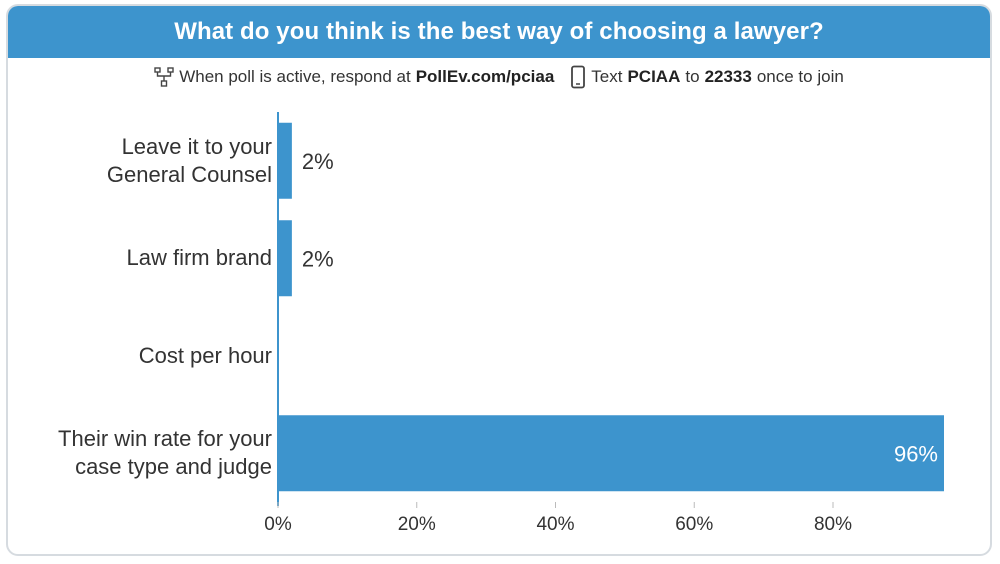  I want to click on text-number: 22333, so click(728, 76).